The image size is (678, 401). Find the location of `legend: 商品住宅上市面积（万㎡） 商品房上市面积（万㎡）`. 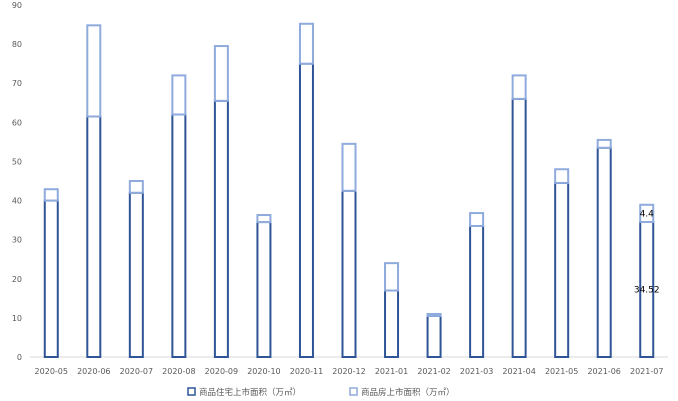

legend: 商品住宅上市面积（万㎡） 商品房上市面积（万㎡） is located at coordinates (321, 392).